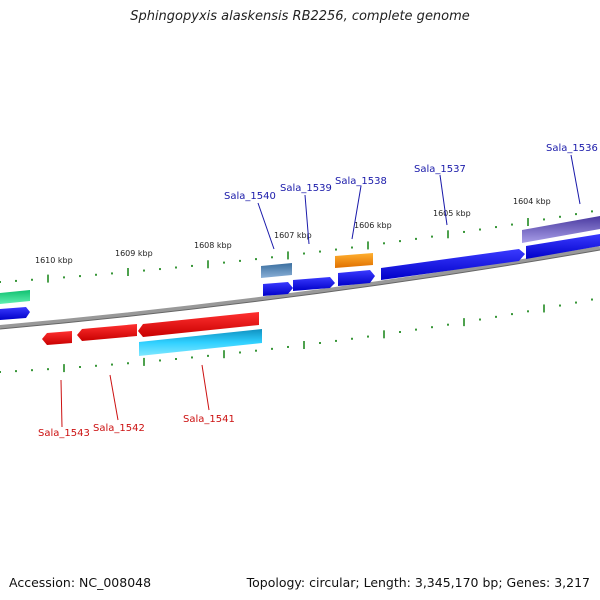 The image size is (600, 600). Describe the element at coordinates (15, 297) in the screenshot. I see `green-feature` at that location.